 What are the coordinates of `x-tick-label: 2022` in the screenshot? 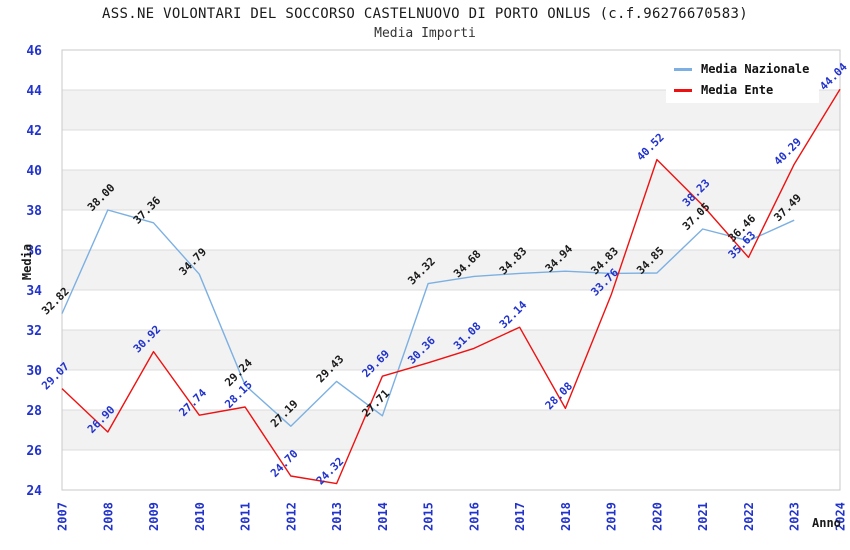 It's located at (749, 516).